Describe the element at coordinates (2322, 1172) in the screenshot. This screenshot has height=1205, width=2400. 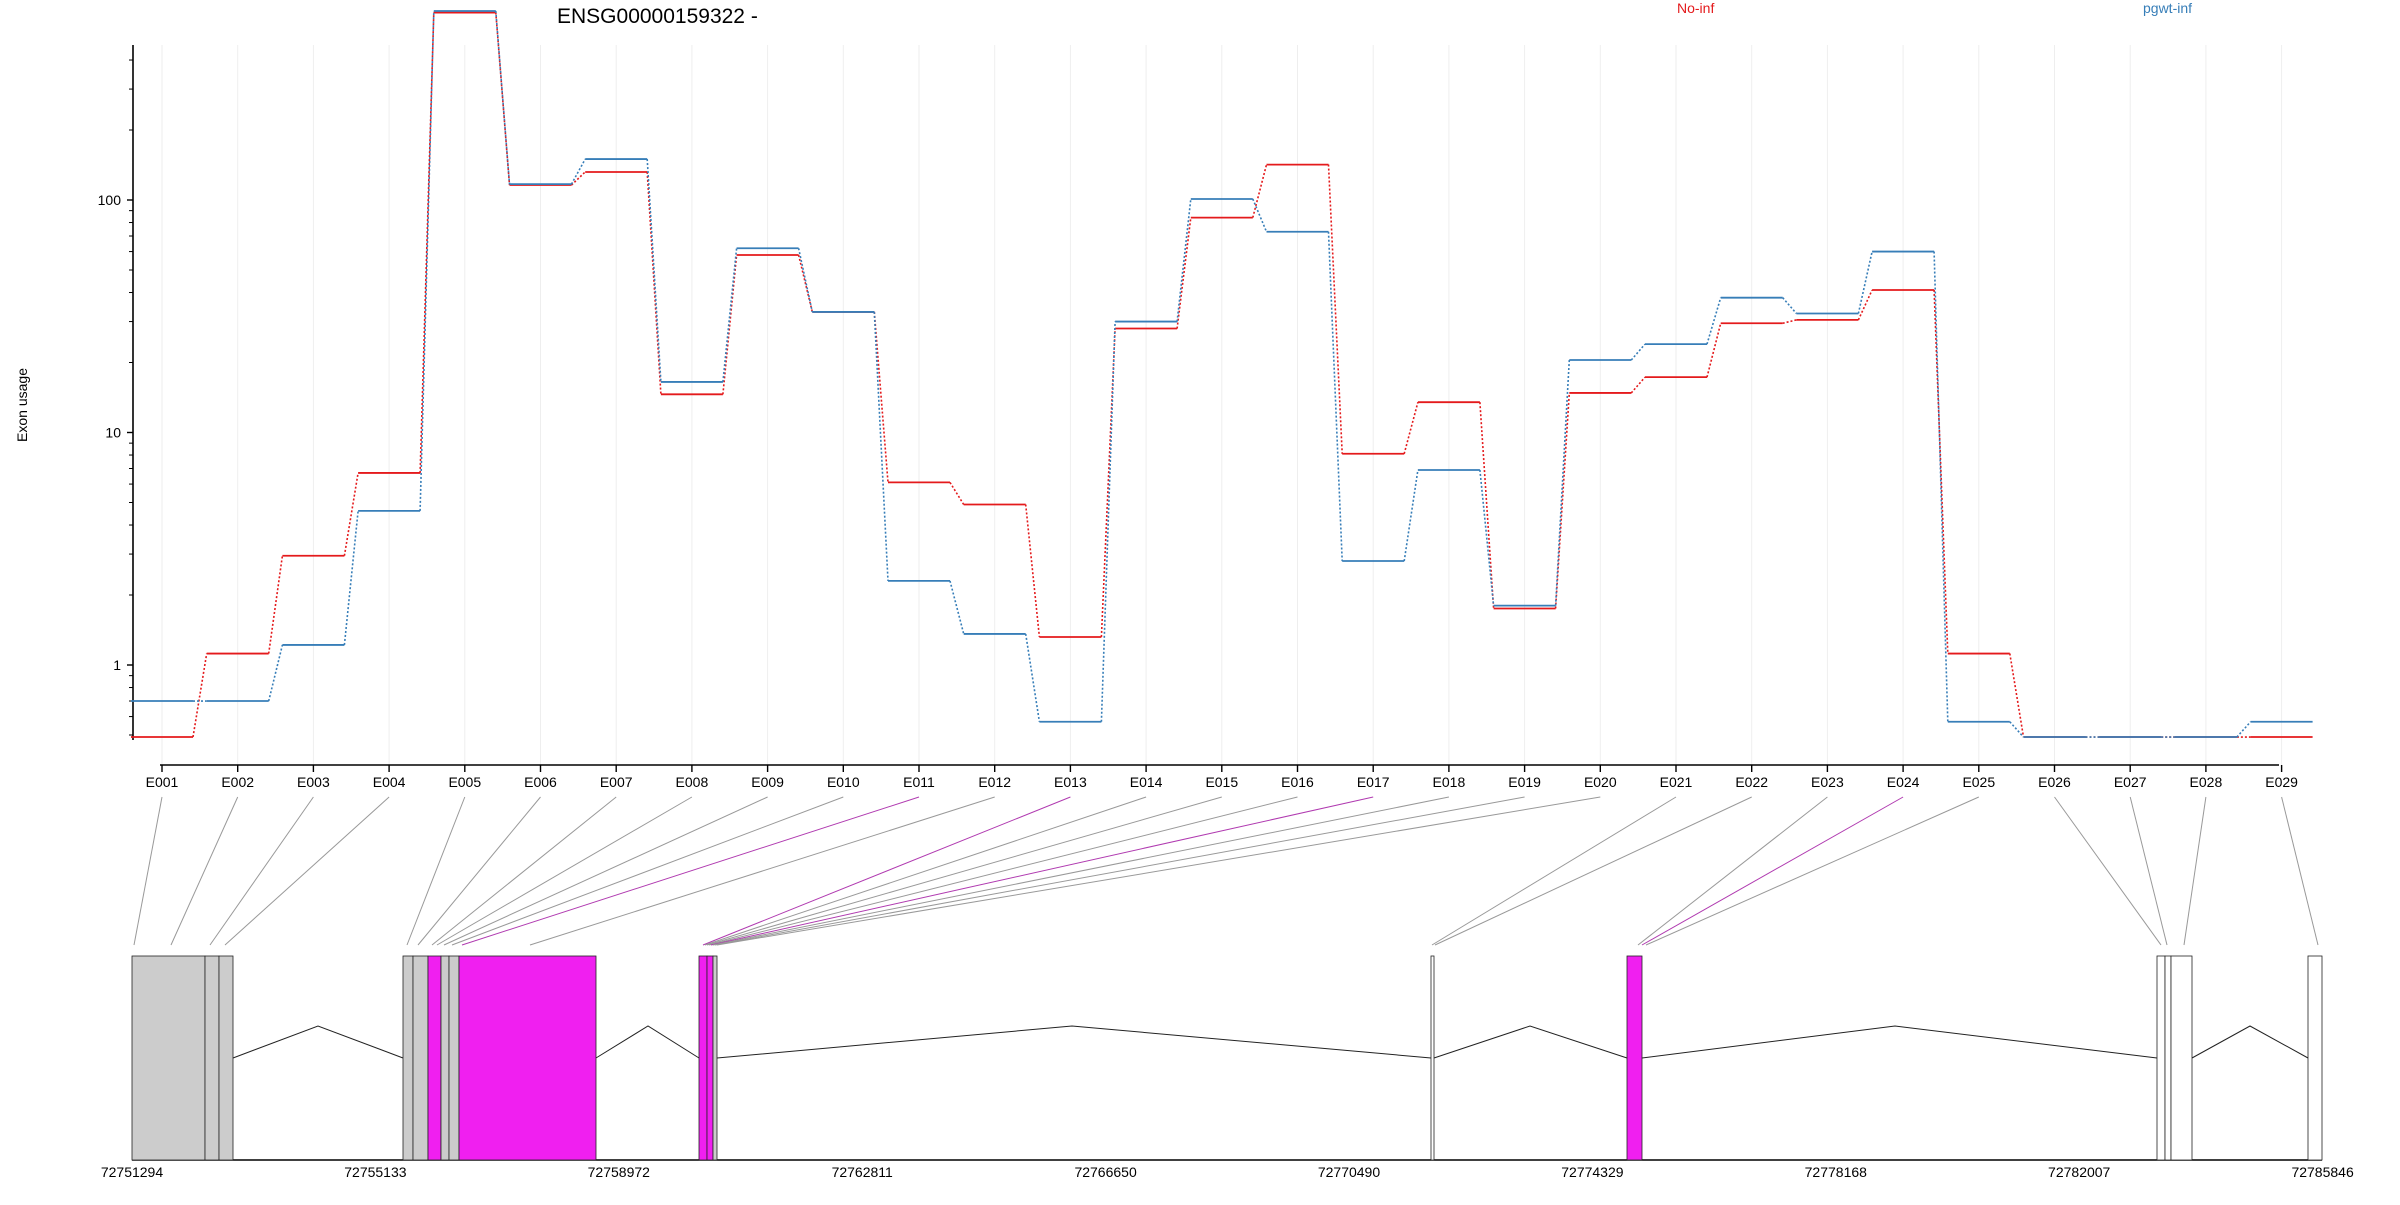
I see `genomic-tick-label: 72785846` at that location.